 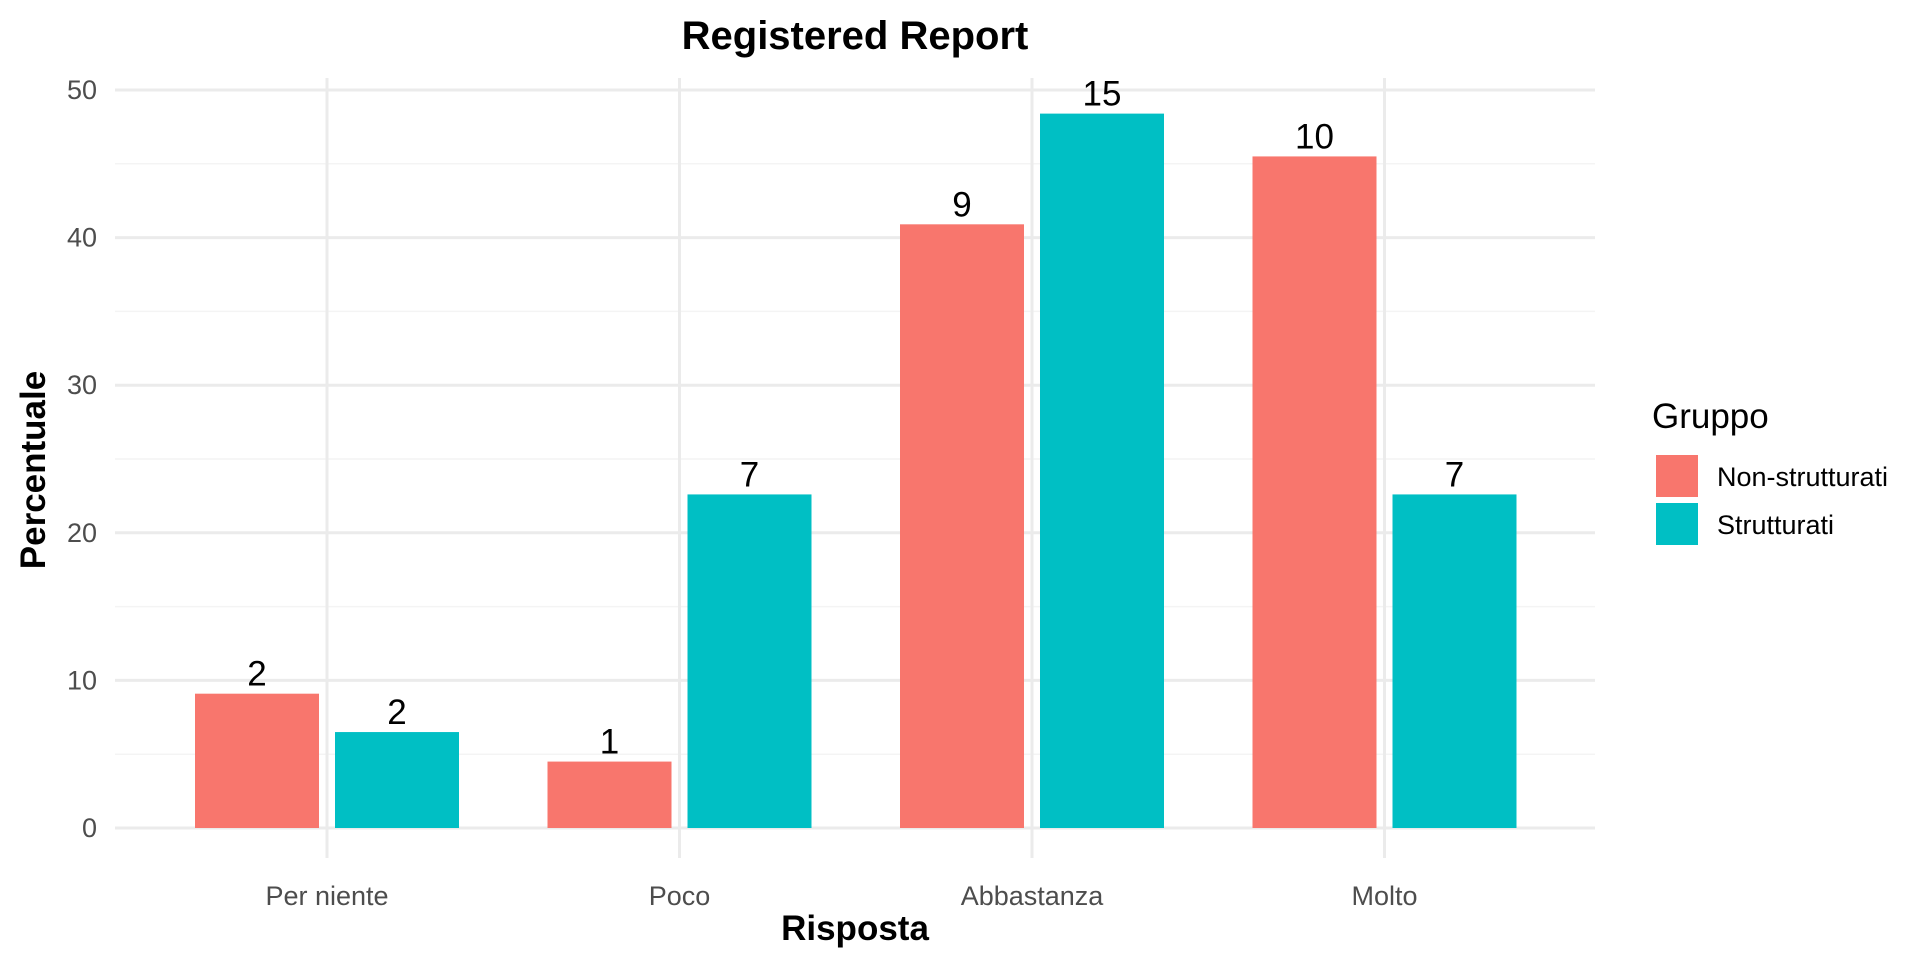 I want to click on y-tick-label: 10, so click(x=82, y=680).